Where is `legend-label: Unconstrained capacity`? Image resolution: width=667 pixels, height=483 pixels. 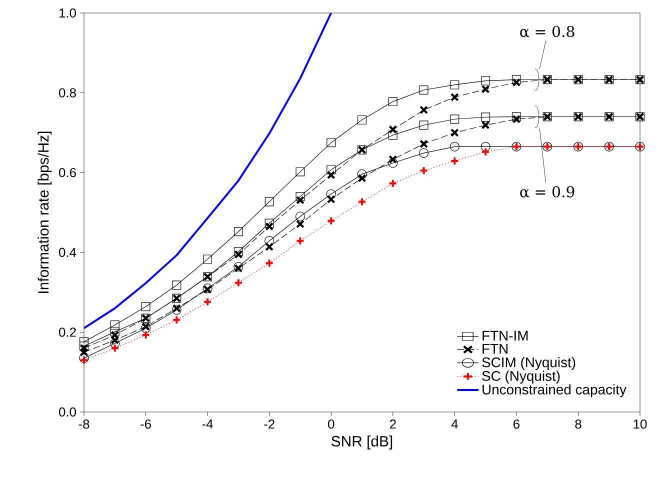
legend-label: Unconstrained capacity is located at coordinates (554, 391).